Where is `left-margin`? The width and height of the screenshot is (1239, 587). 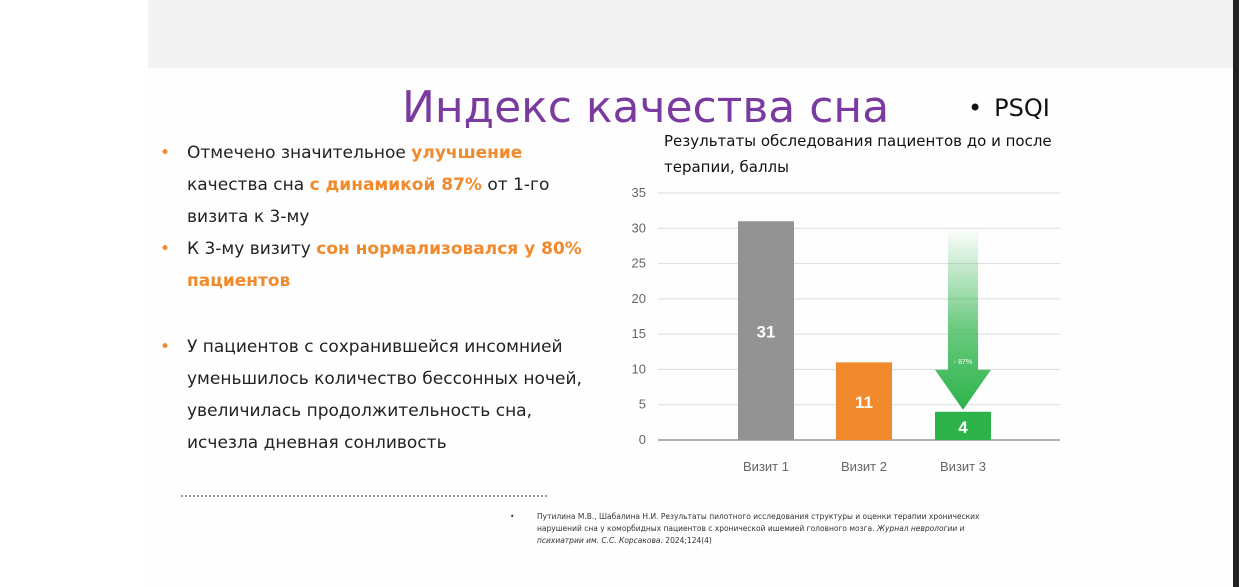 left-margin is located at coordinates (74, 293).